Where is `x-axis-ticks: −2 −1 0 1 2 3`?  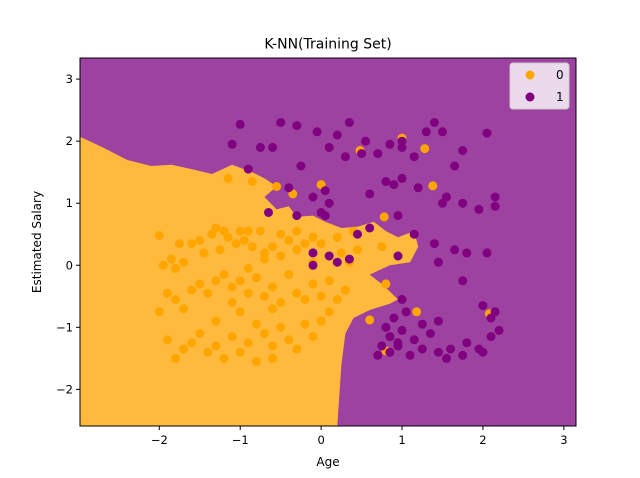
x-axis-ticks: −2 −1 0 1 2 3 is located at coordinates (359, 436).